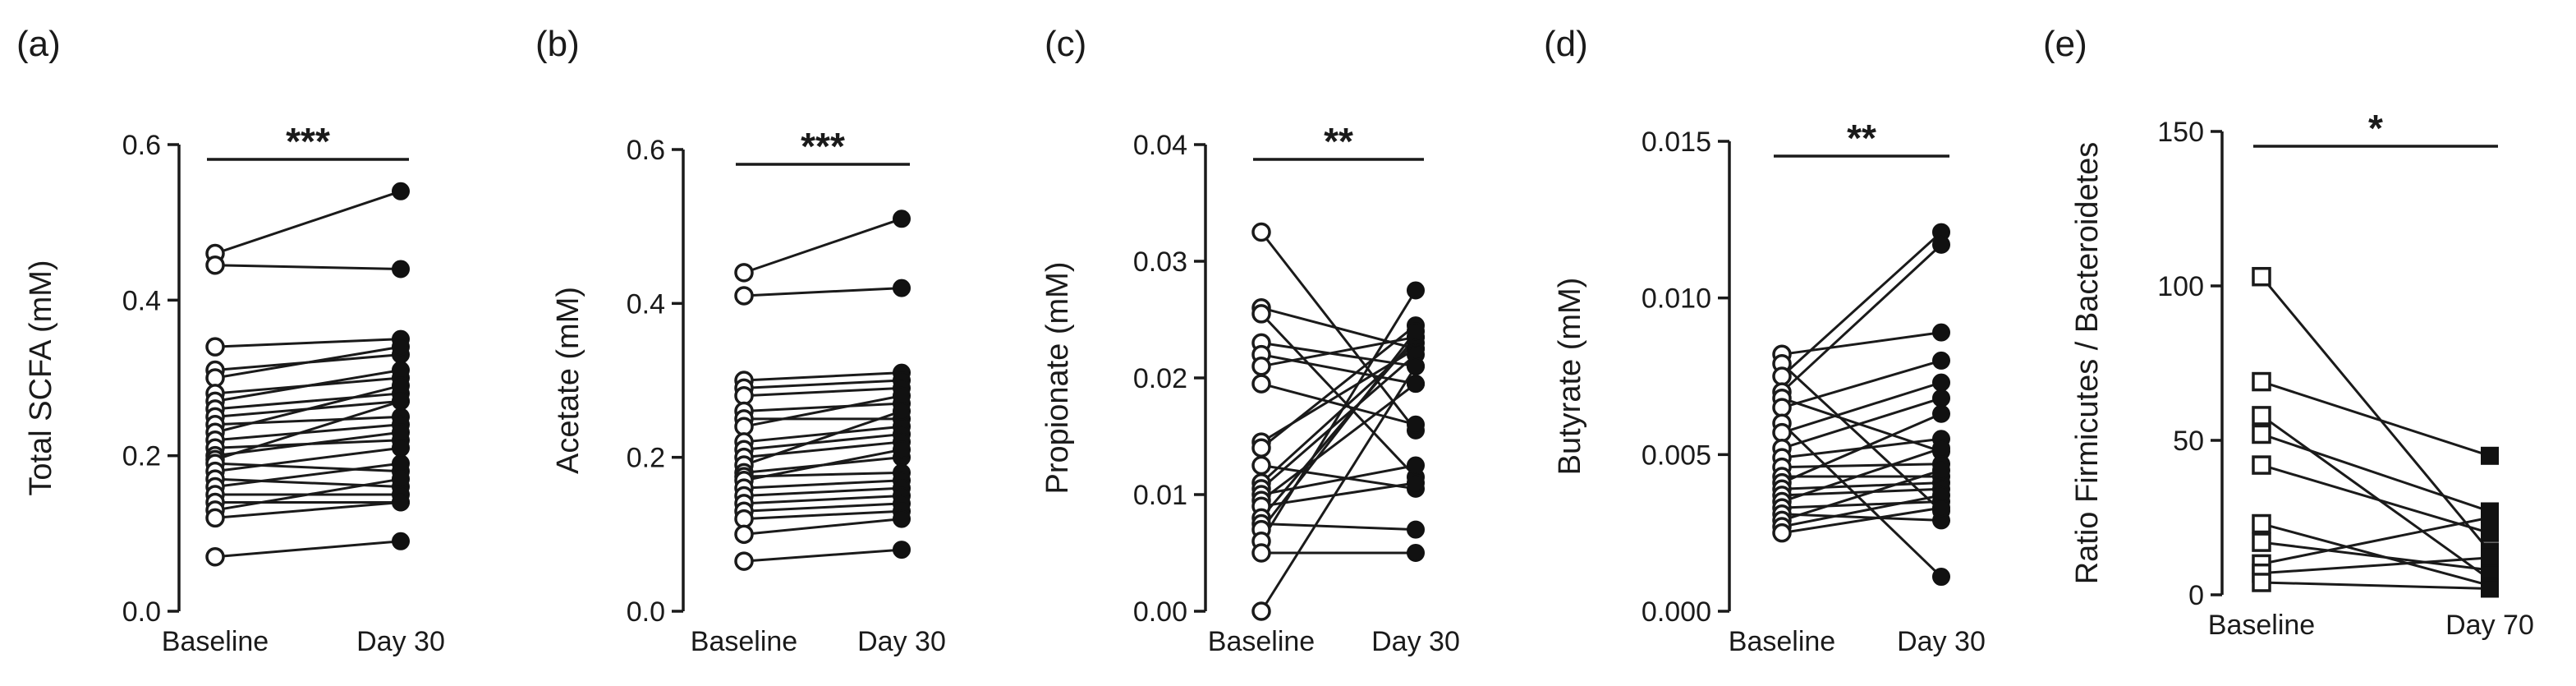 The width and height of the screenshot is (2576, 686). I want to click on panel-b-y-tick-label: 0.0, so click(646, 612).